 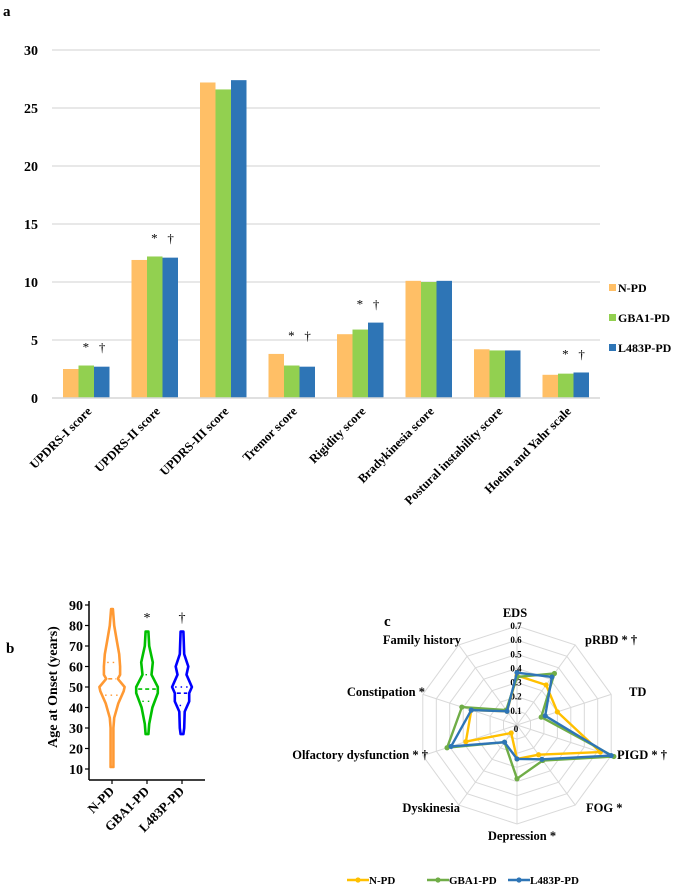 I want to click on y-tick-label: 80, so click(x=76, y=627).